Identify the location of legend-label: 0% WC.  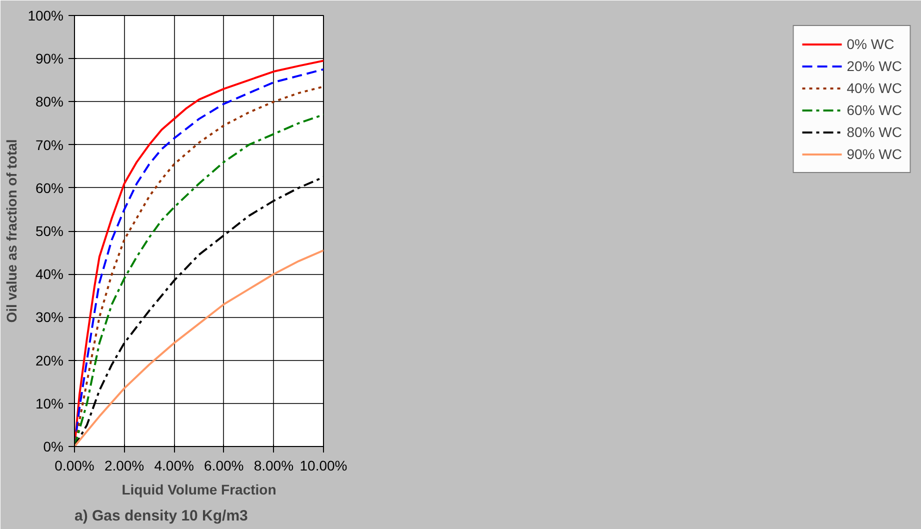
(870, 44).